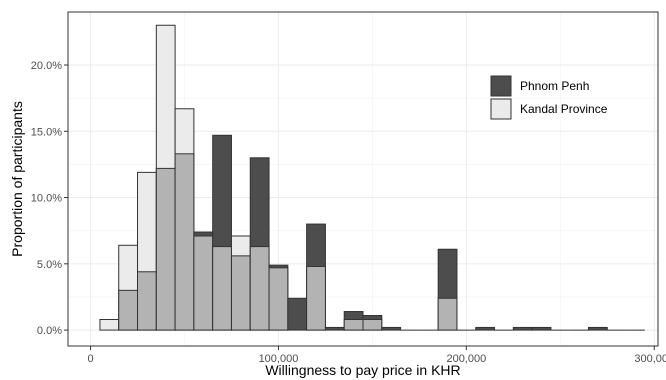 This screenshot has height=380, width=666. Describe the element at coordinates (549, 97) in the screenshot. I see `legend: Phnom Penh Kandal Province` at that location.